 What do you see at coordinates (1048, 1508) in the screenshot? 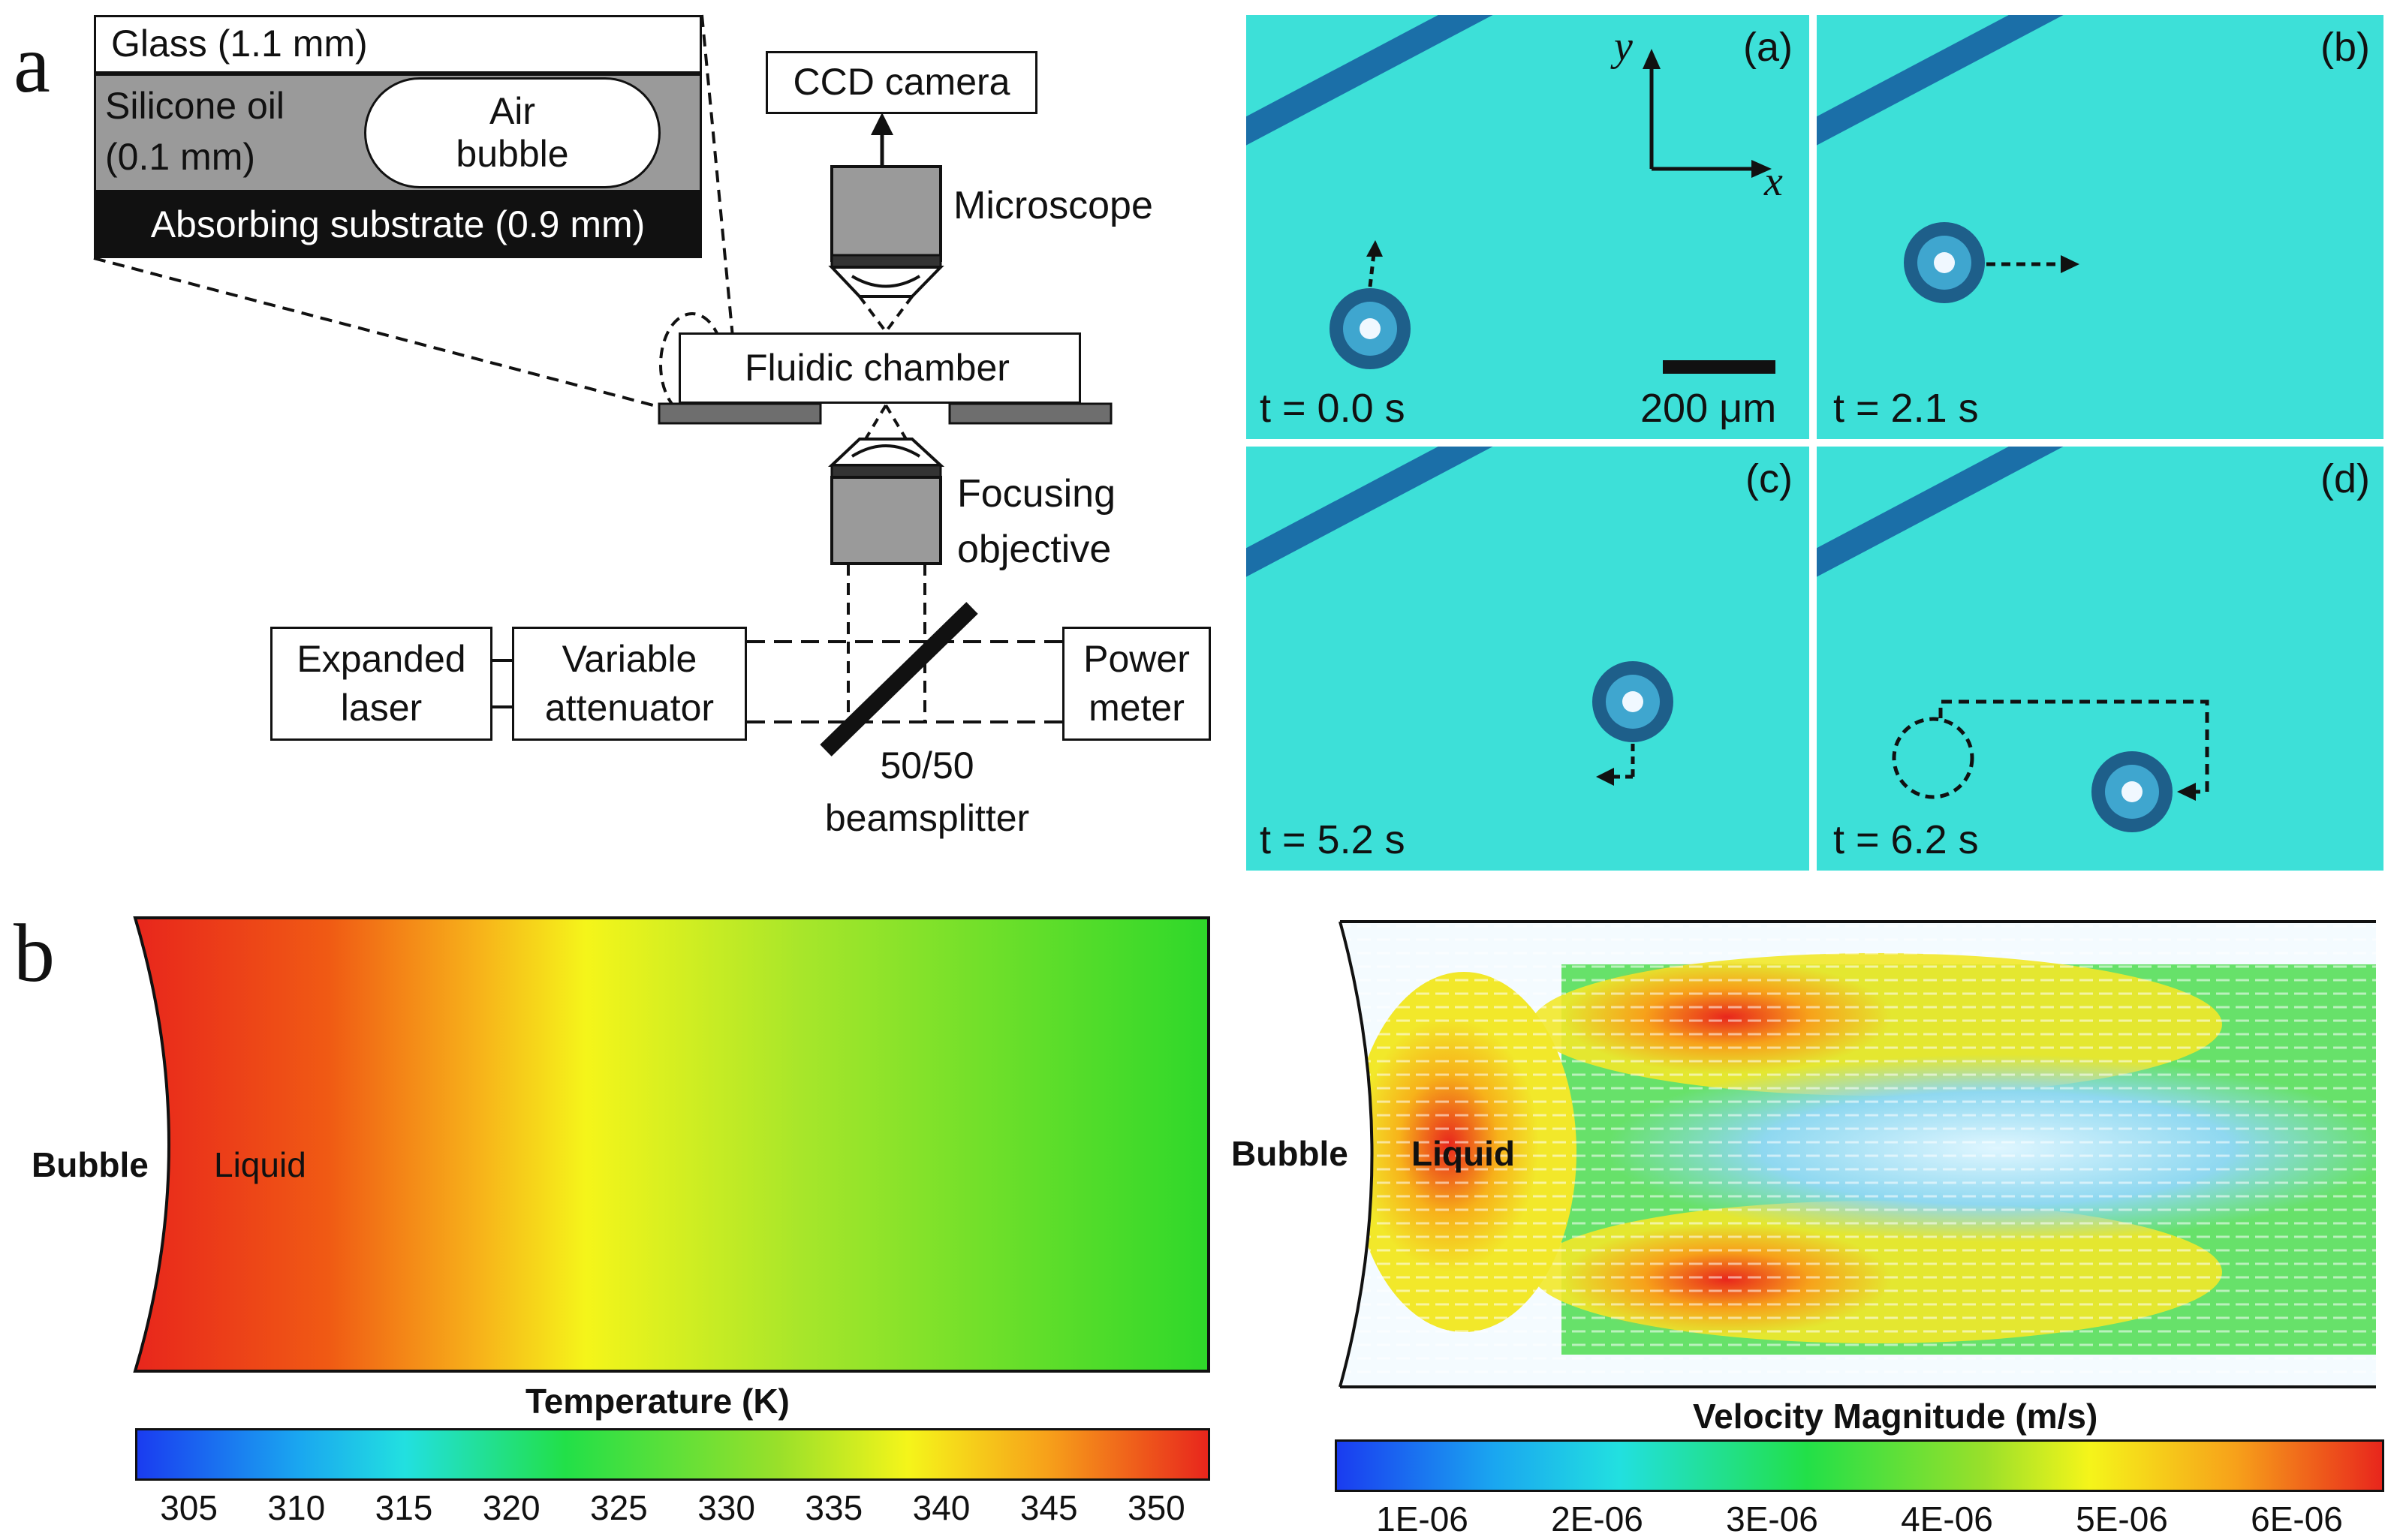
I see `temperature-colorbar-tick: 345` at bounding box center [1048, 1508].